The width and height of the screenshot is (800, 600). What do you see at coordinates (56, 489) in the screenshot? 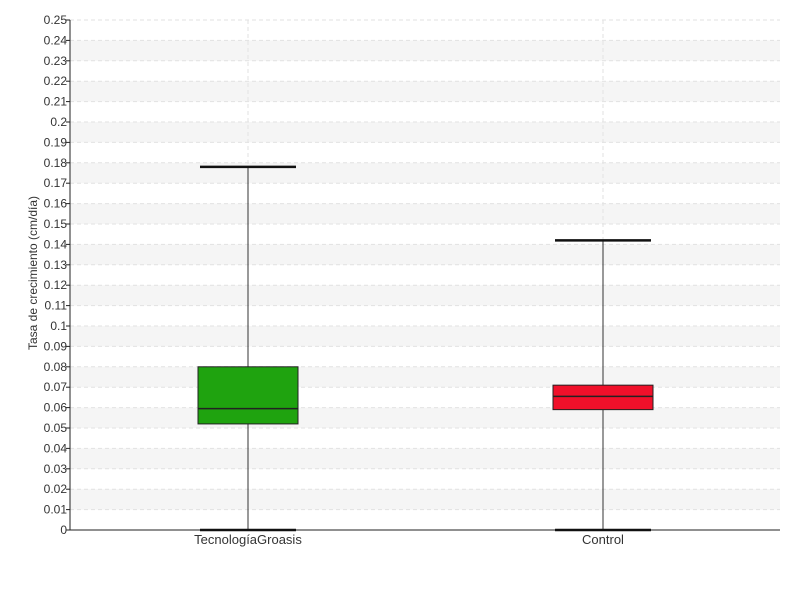
I see `y-tick-label: 0.02` at bounding box center [56, 489].